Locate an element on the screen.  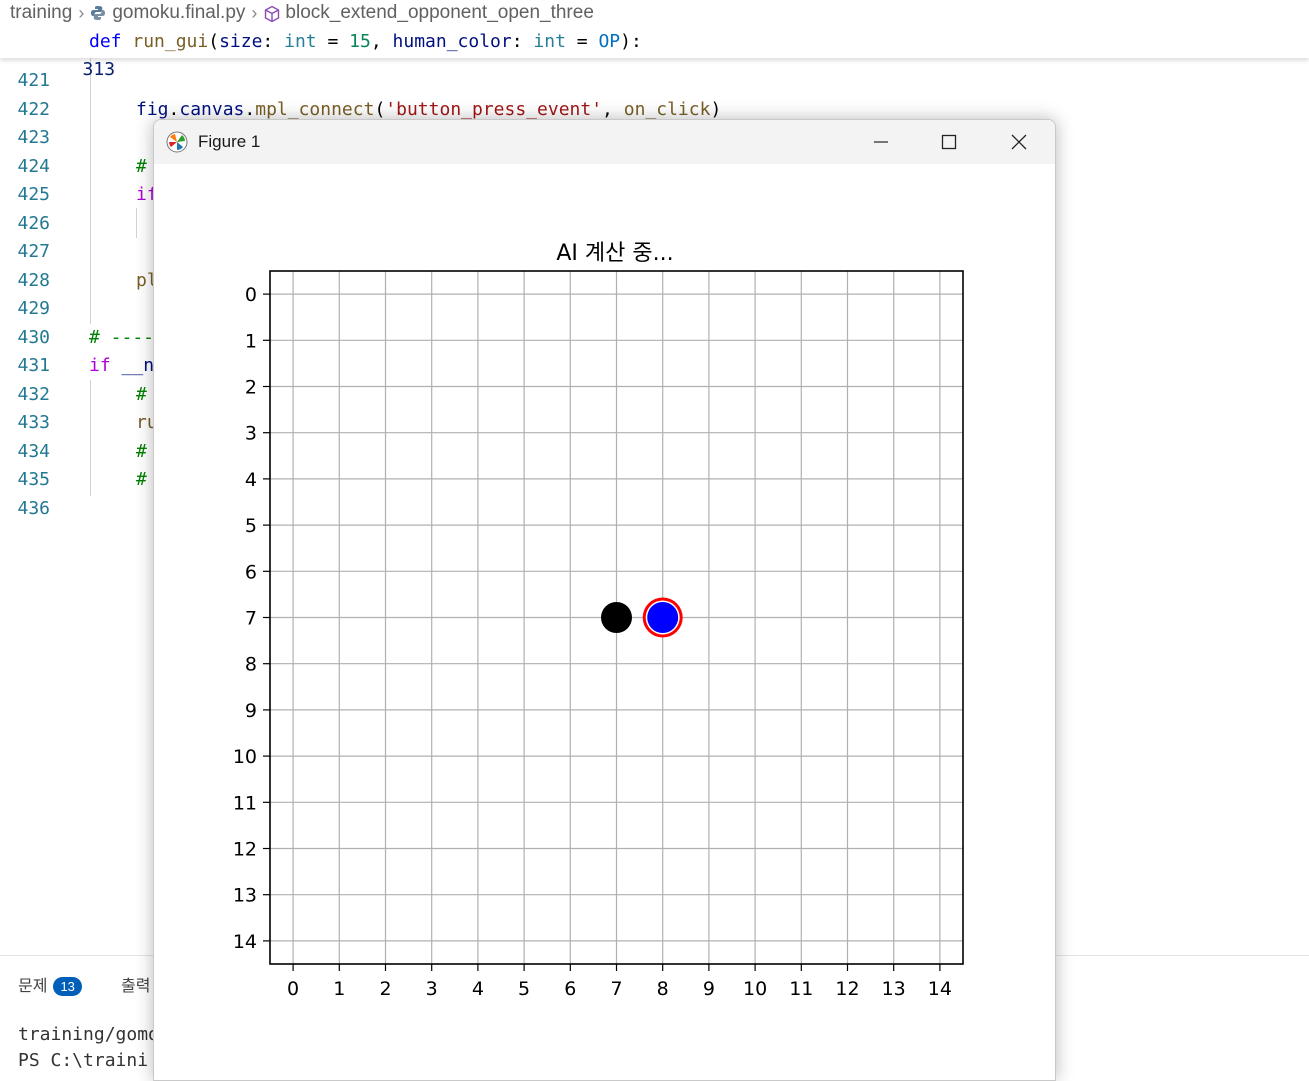
code-line: 427 is located at coordinates (25, 252).